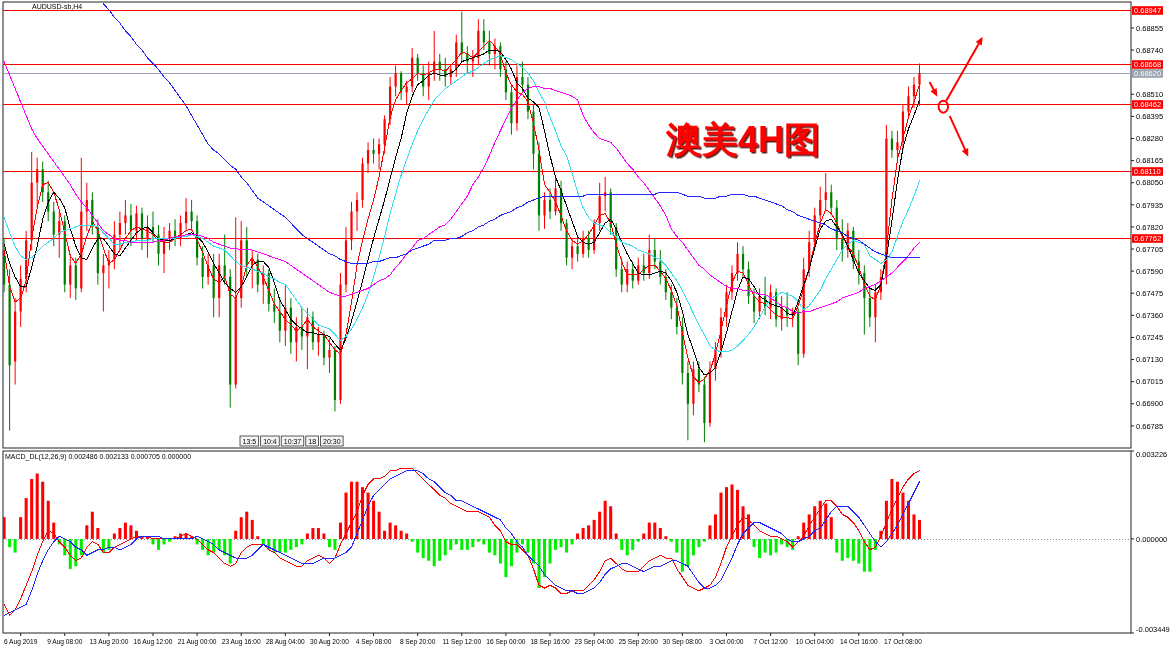 The width and height of the screenshot is (1170, 650). I want to click on annotation: 澳美4H图, so click(742, 139).